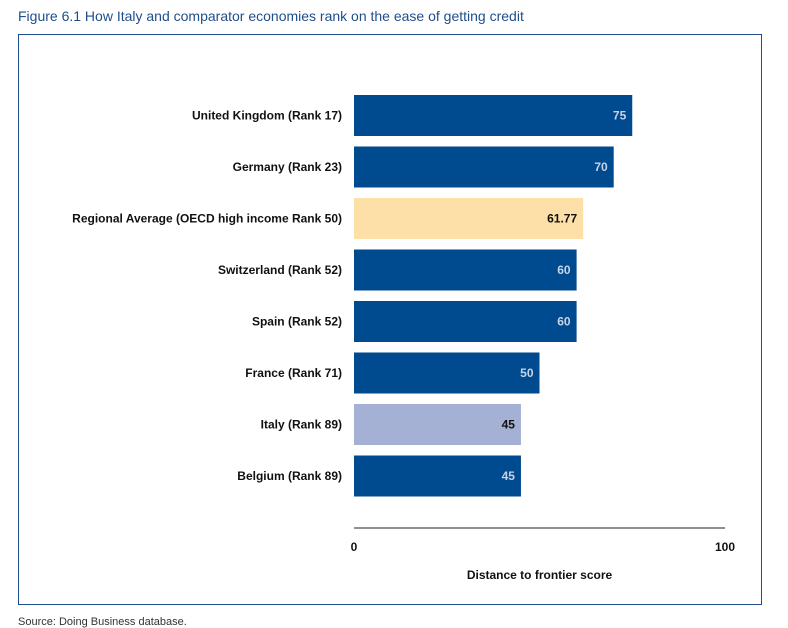  What do you see at coordinates (301, 425) in the screenshot?
I see `category-label: Italy (Rank 89)` at bounding box center [301, 425].